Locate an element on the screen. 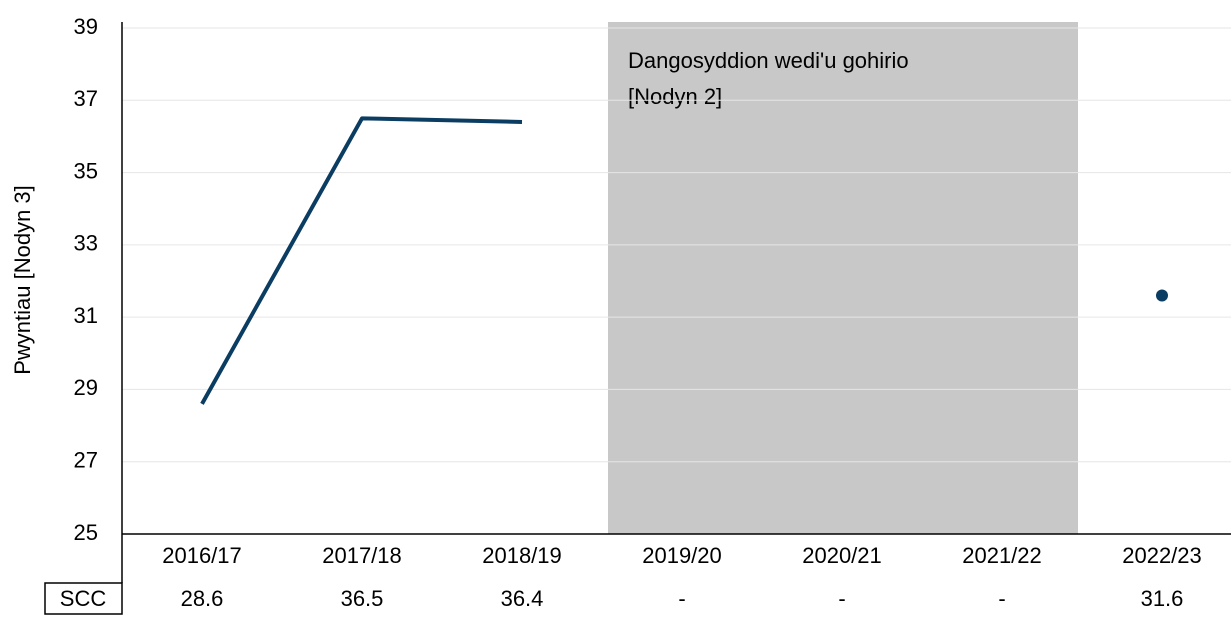 The height and width of the screenshot is (620, 1231). table-value: 31.6 is located at coordinates (1162, 598).